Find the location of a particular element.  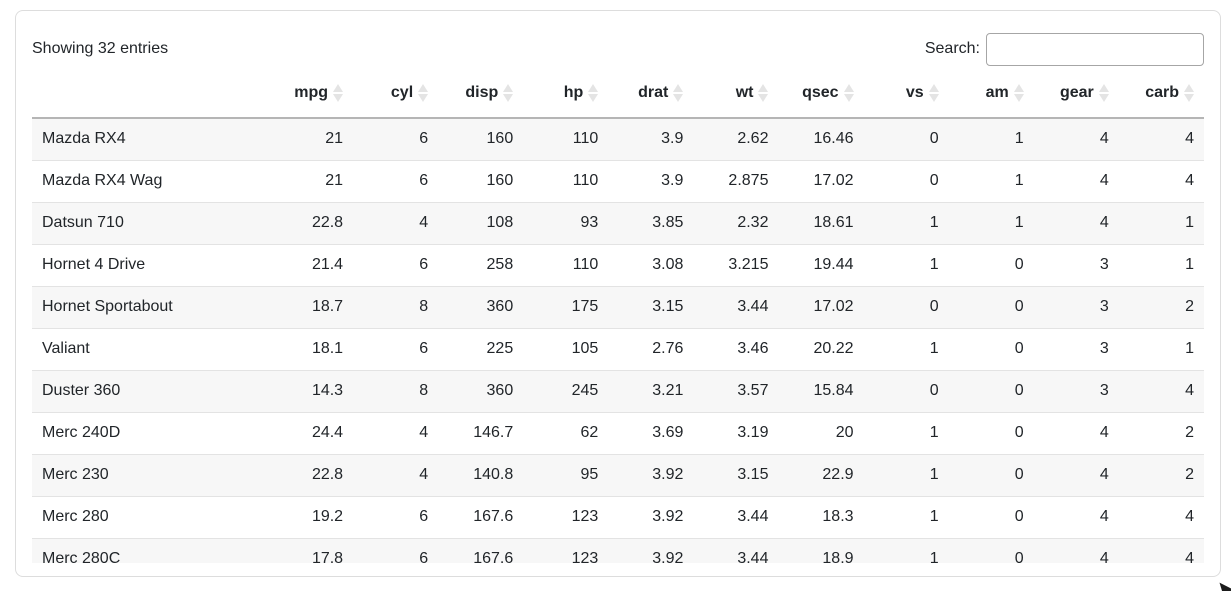

column-header-am: am is located at coordinates (991, 97).